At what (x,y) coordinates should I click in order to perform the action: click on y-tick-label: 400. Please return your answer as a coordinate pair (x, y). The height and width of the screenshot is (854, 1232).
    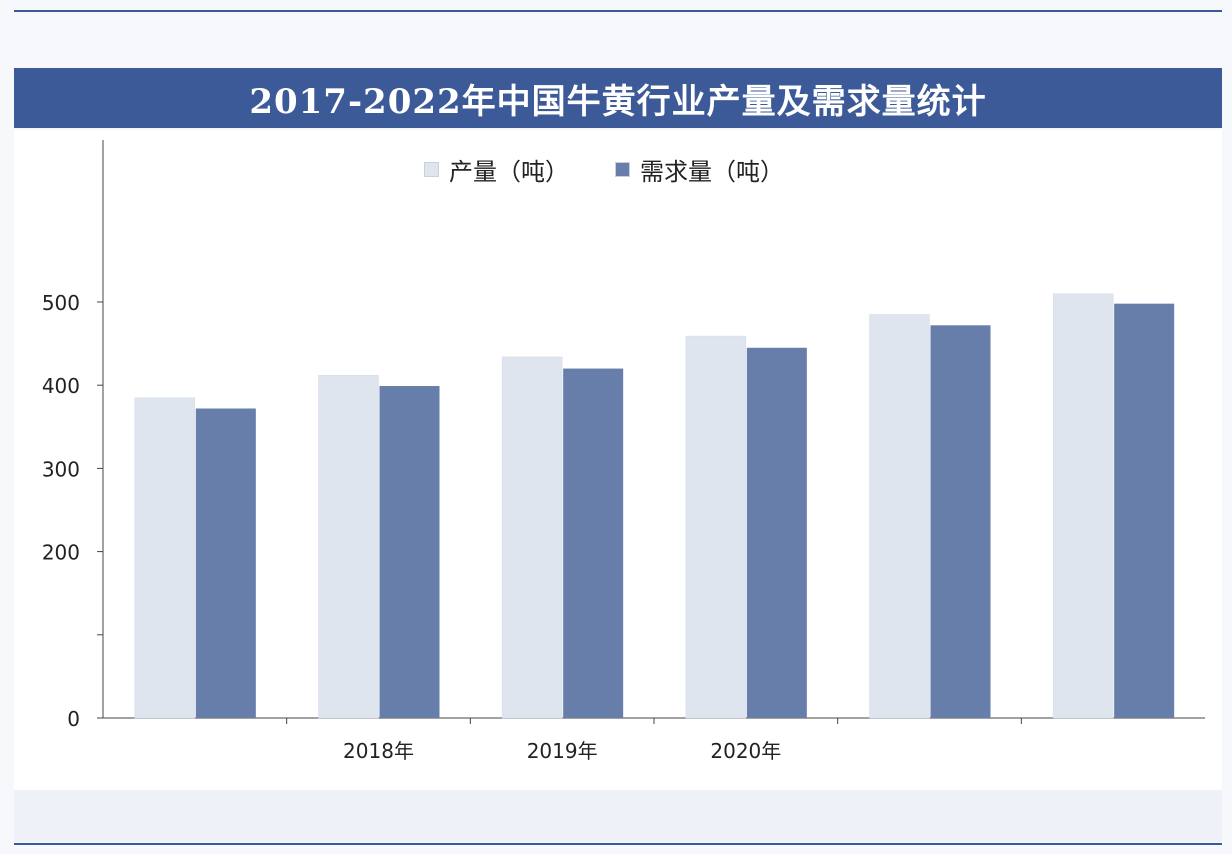
    Looking at the image, I should click on (61, 386).